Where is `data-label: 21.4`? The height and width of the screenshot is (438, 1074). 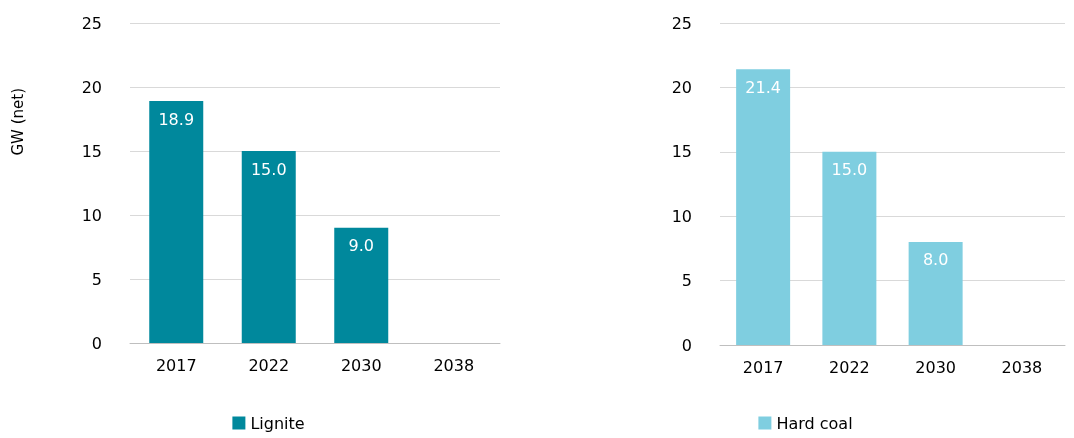
data-label: 21.4 is located at coordinates (763, 87).